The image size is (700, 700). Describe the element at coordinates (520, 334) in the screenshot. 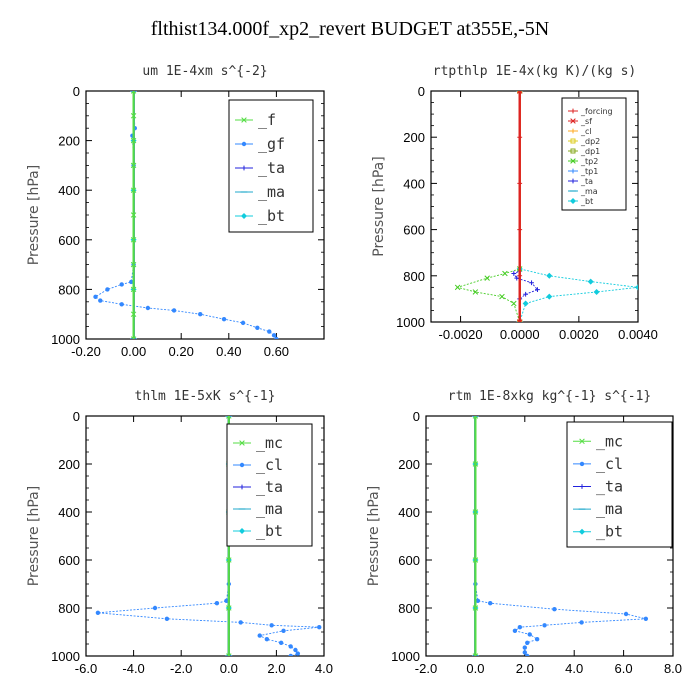

I see `x-tick-label: 0.0000` at that location.